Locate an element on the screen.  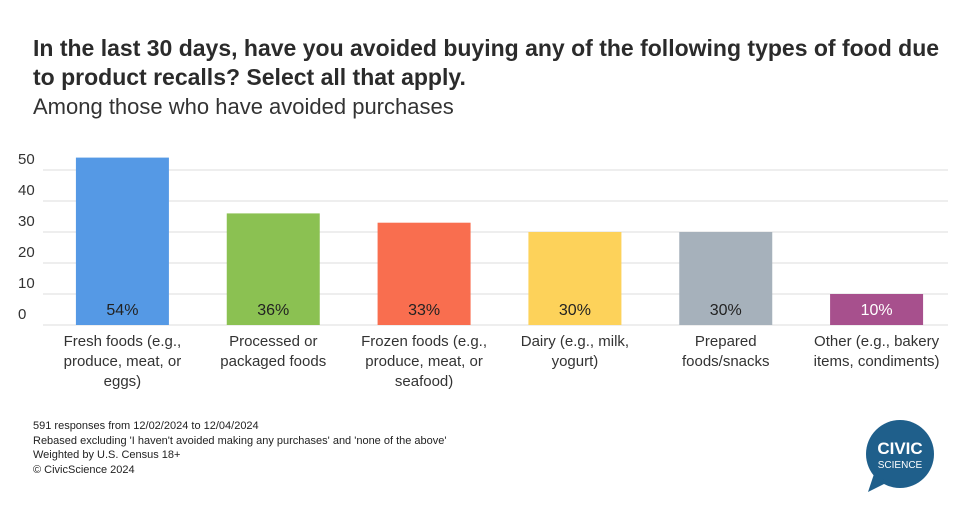
footnote-weighting: Weighted by U.S. Census 18+ is located at coordinates (107, 455).